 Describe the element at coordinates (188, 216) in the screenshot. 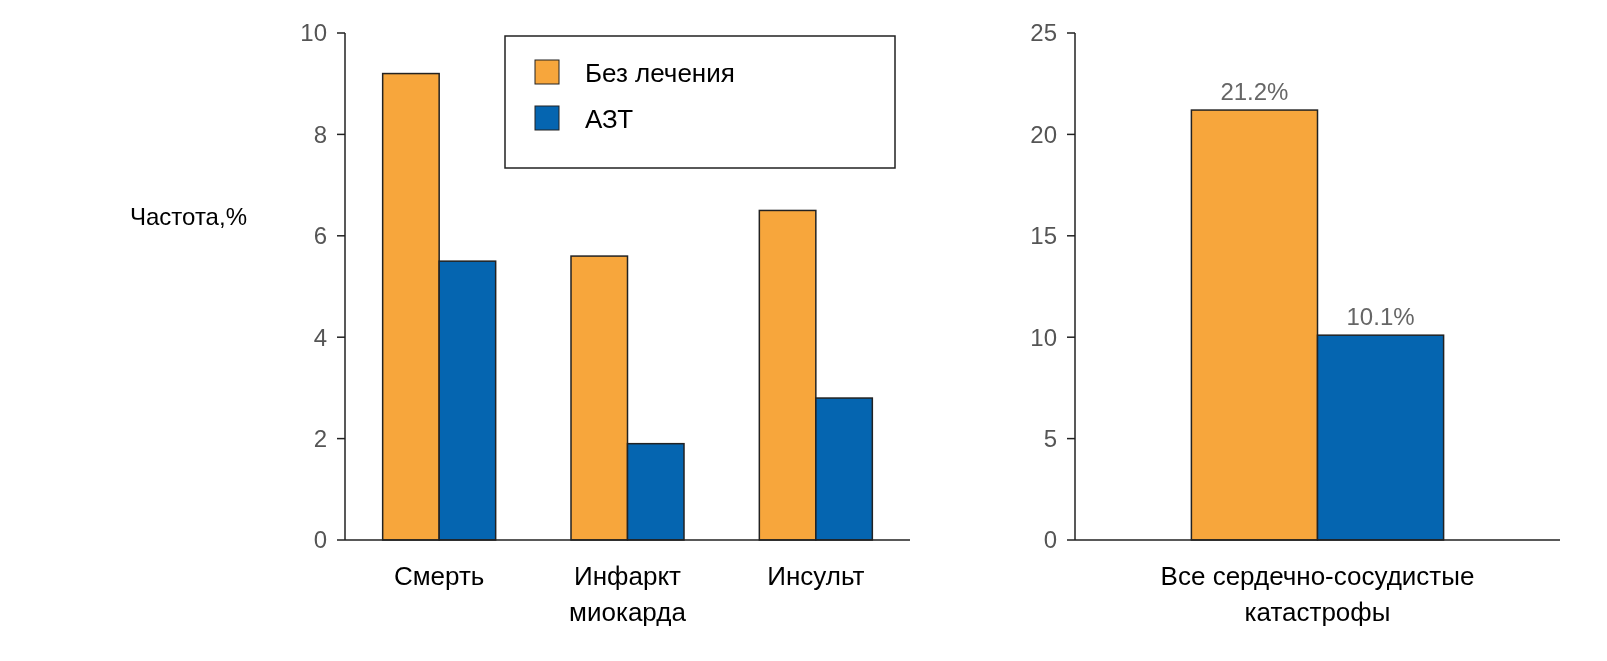

I see `y-axis-title: Частота,%` at that location.